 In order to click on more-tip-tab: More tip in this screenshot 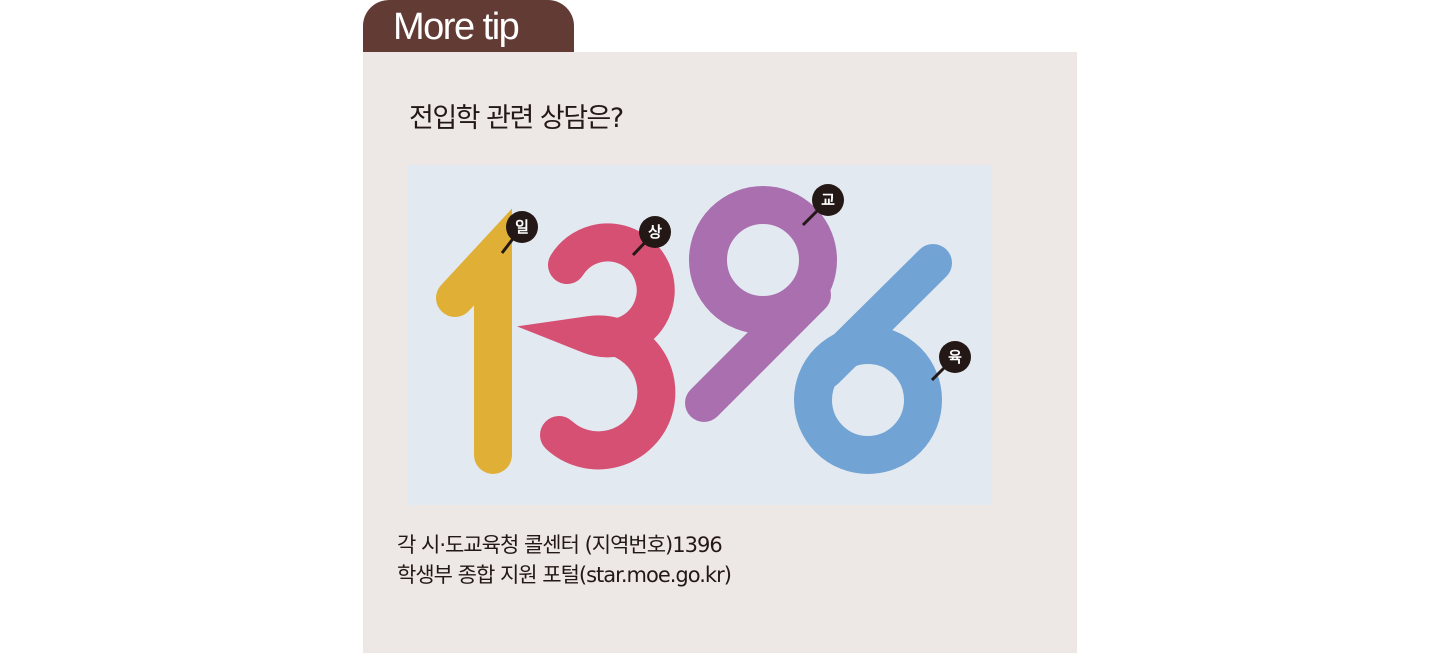, I will do `click(468, 26)`.